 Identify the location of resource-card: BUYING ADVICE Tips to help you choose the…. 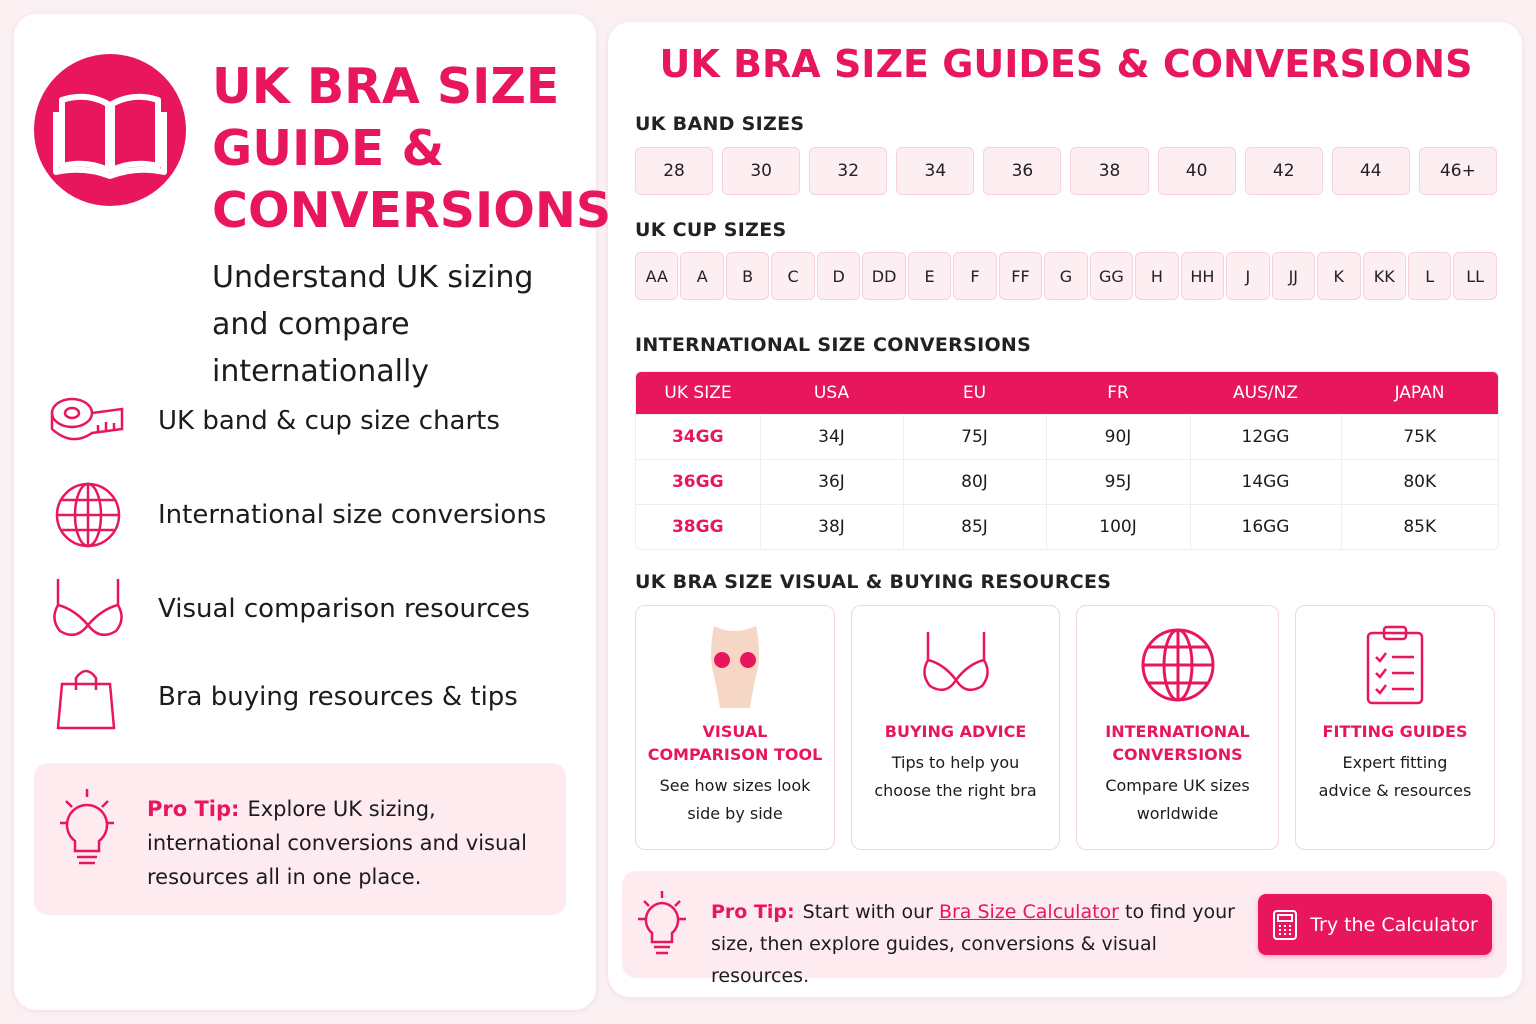
(955, 727).